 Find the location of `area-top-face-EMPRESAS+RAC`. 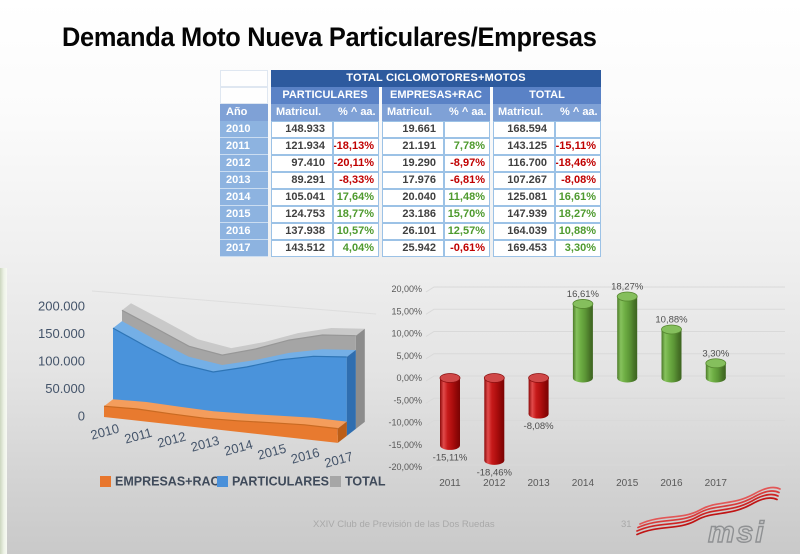

area-top-face-EMPRESAS+RAC is located at coordinates (225, 414).